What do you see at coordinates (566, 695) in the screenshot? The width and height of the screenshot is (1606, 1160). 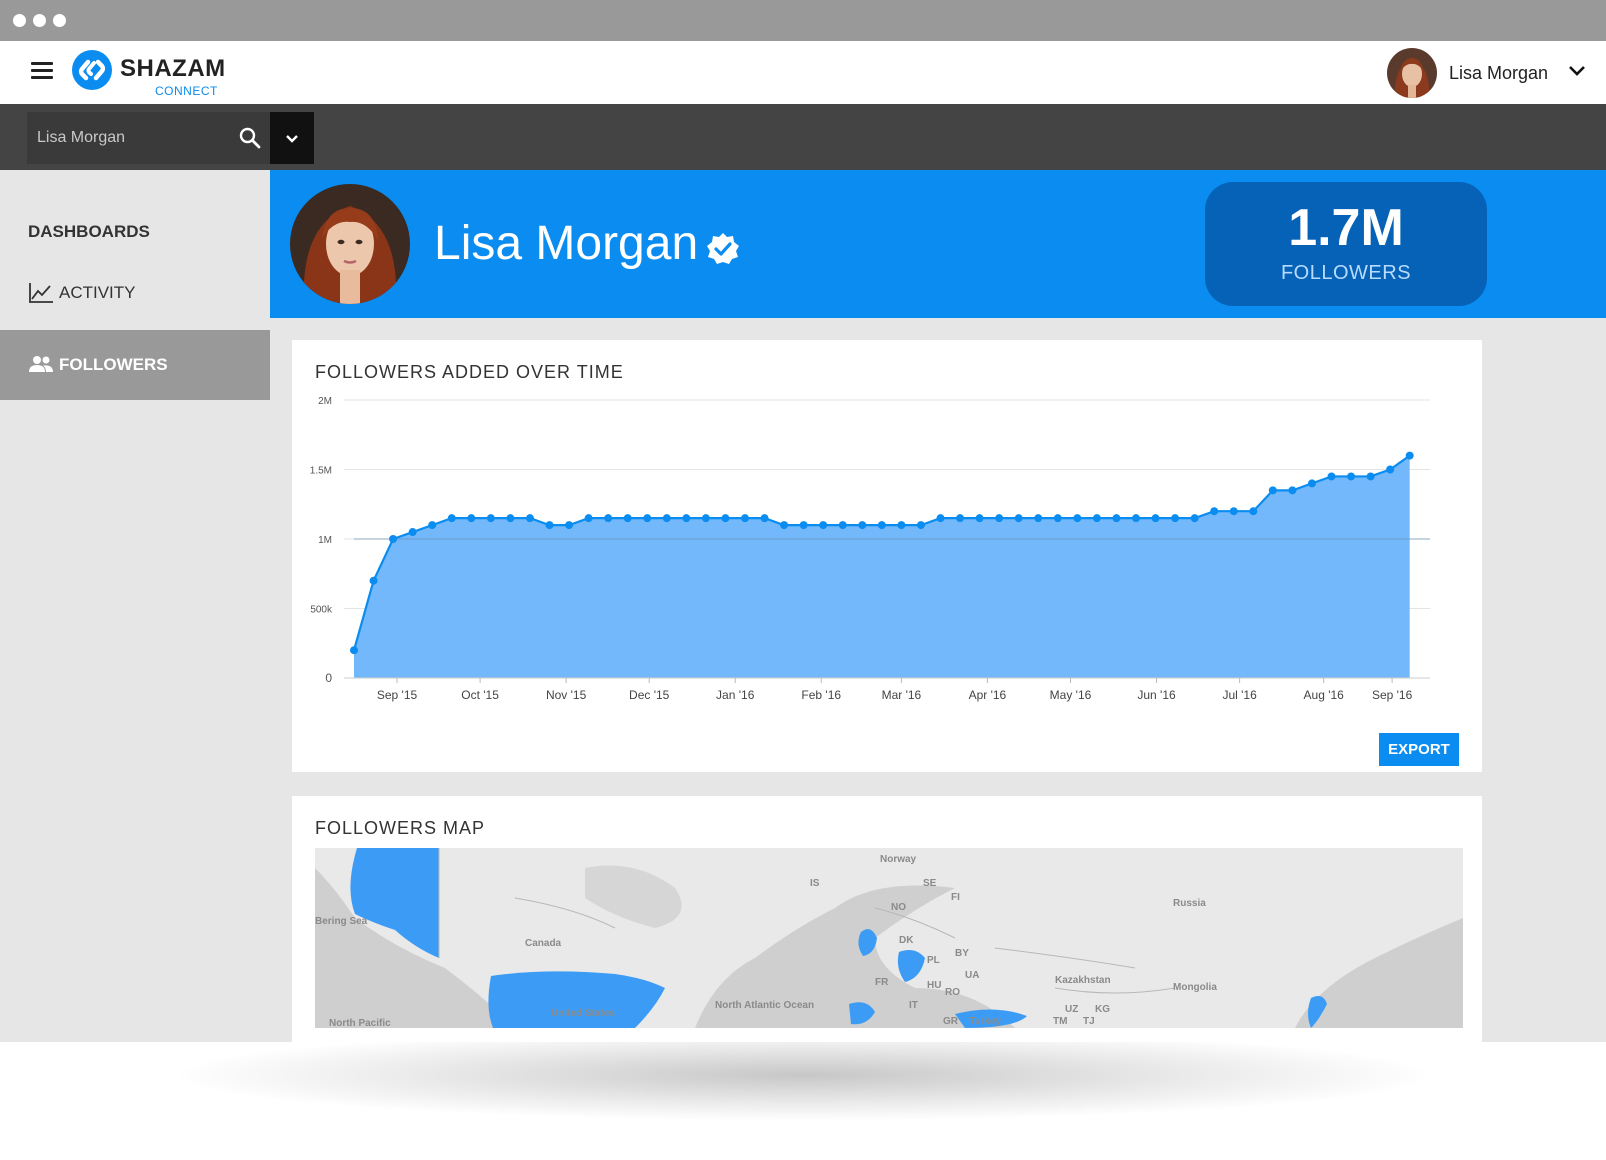 I see `x-tick-label: Nov '15` at bounding box center [566, 695].